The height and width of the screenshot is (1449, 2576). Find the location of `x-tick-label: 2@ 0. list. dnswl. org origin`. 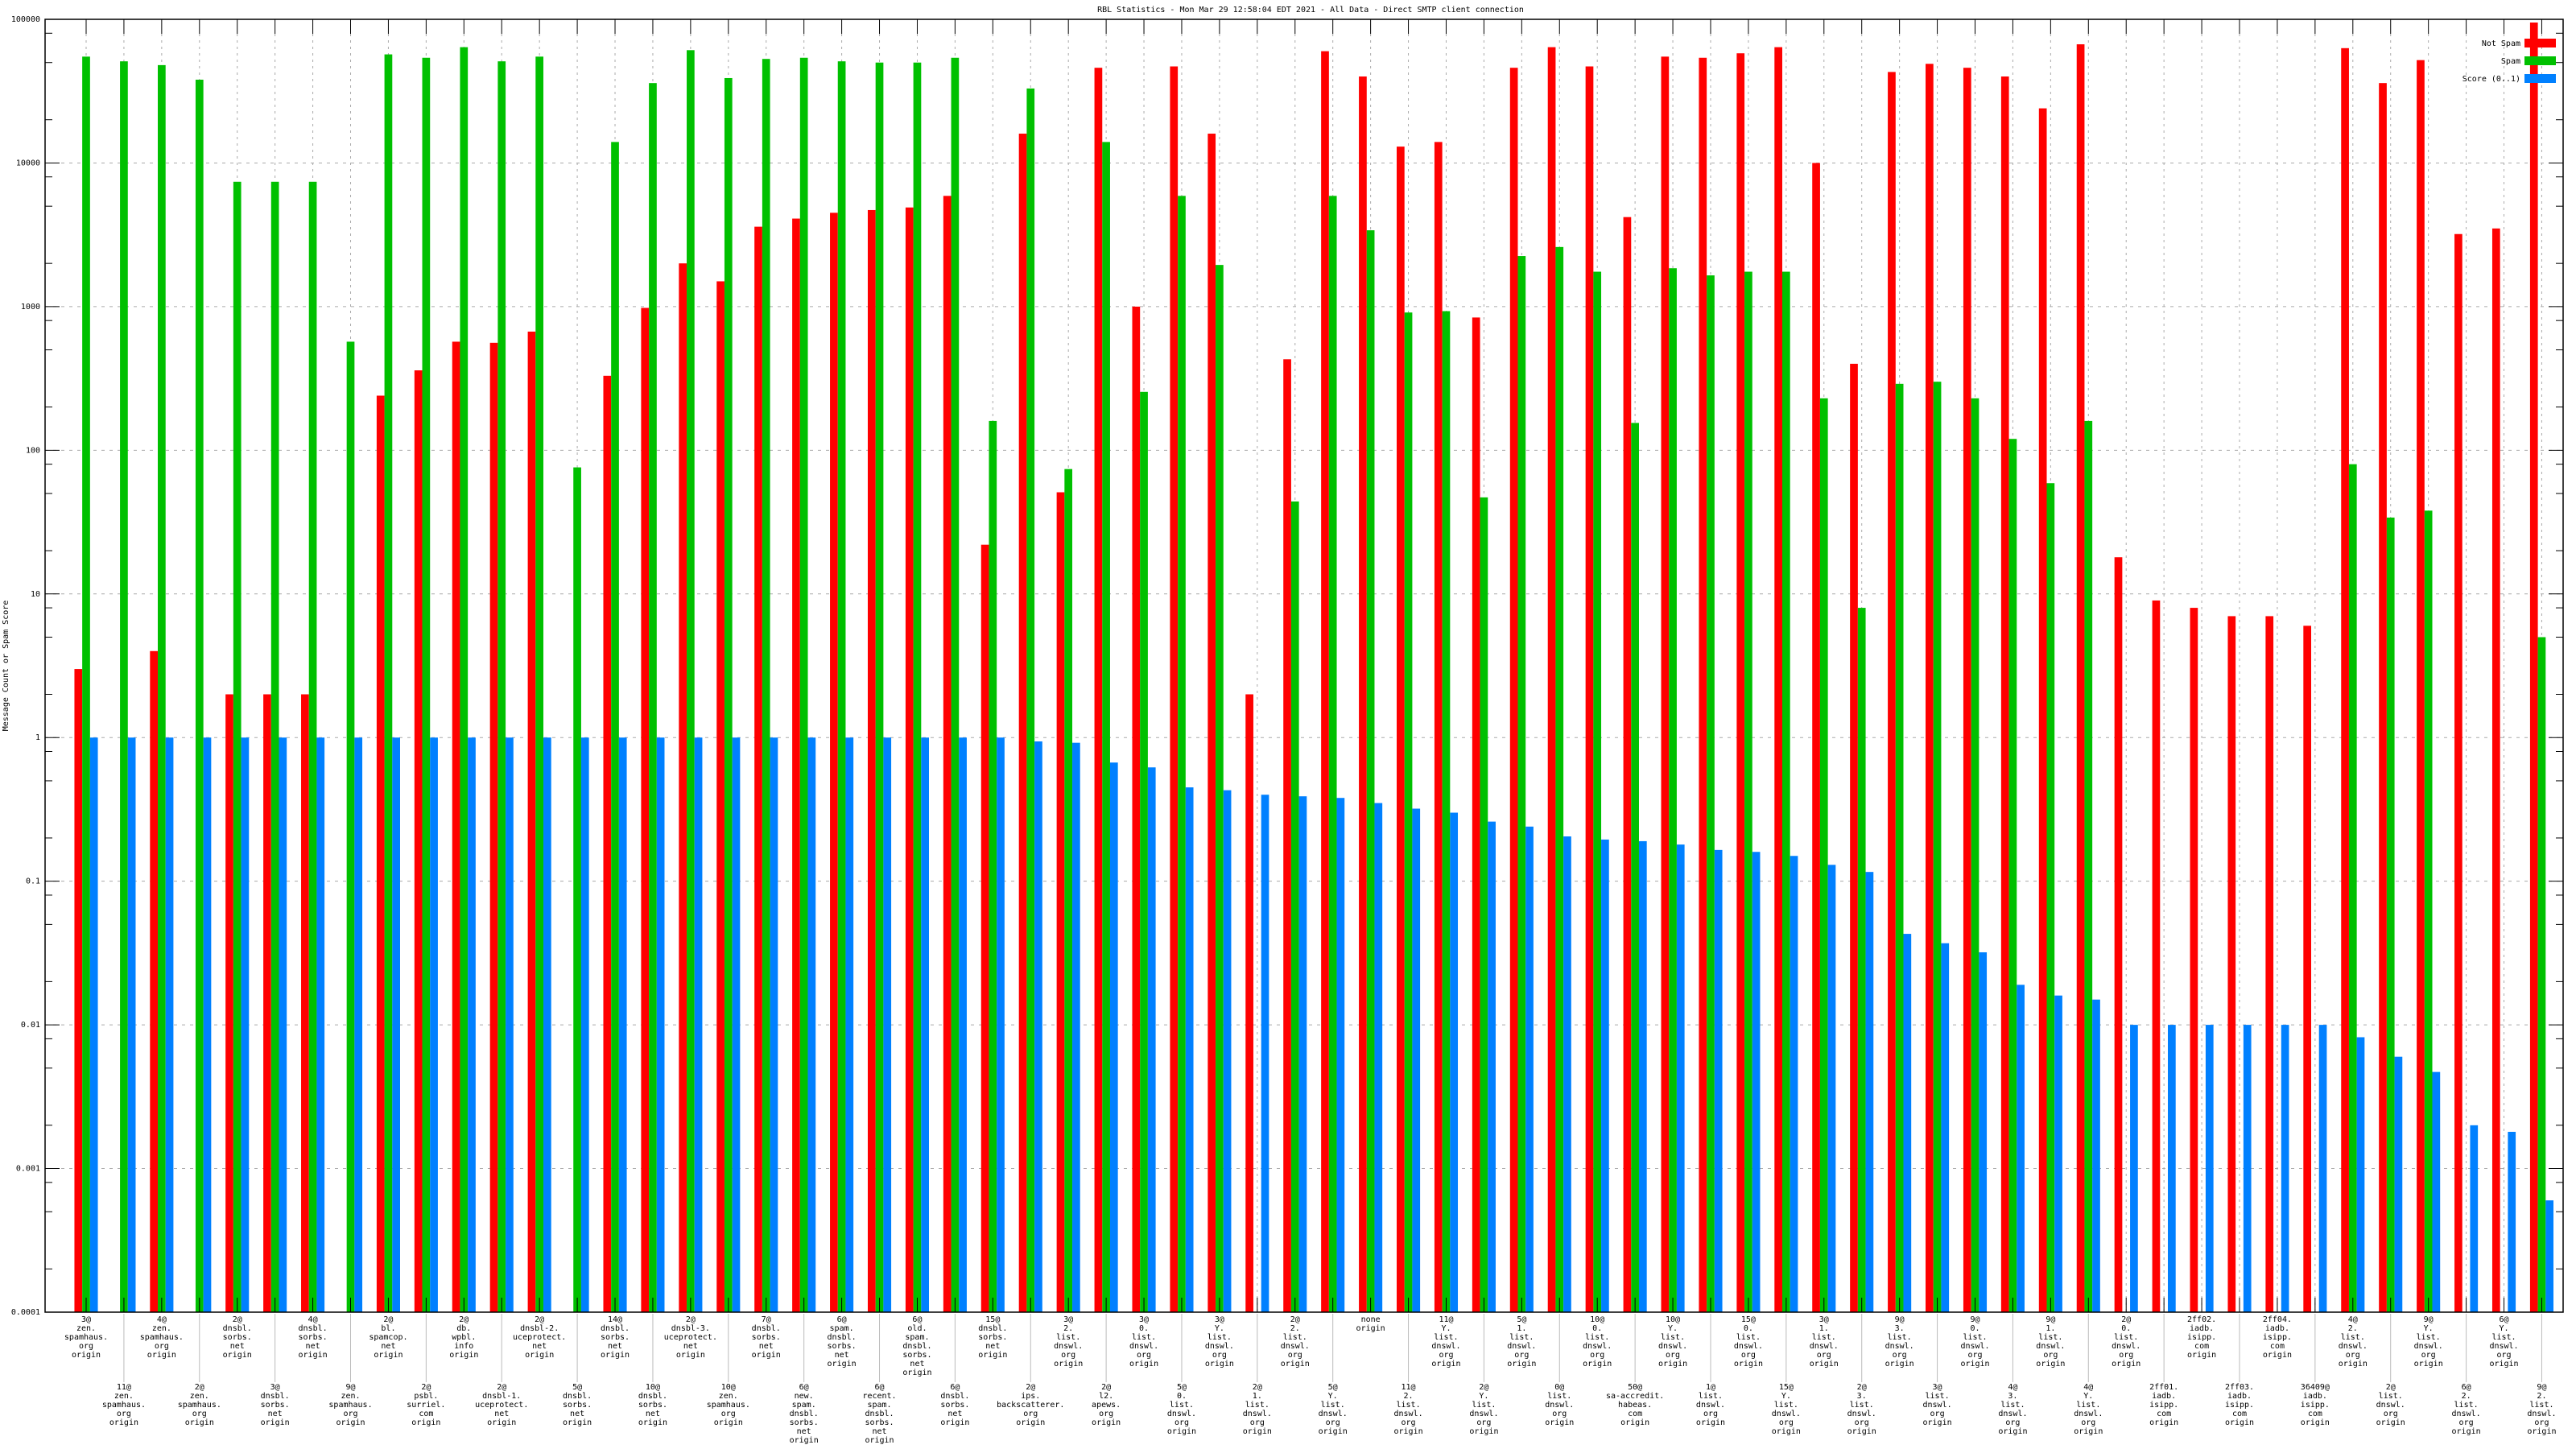

x-tick-label: 2@ 0. list. dnswl. org origin is located at coordinates (2126, 1341).